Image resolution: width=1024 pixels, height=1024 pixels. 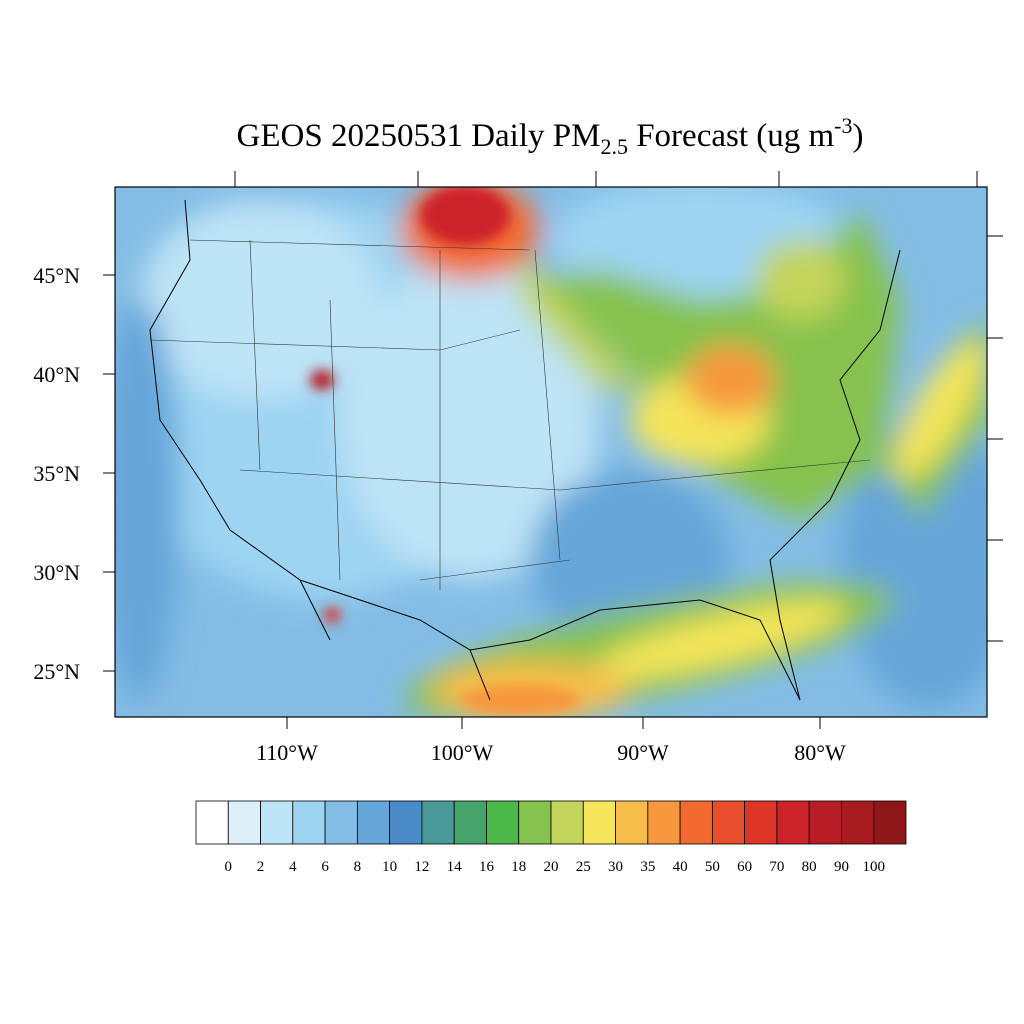 I want to click on colorbar-label: 60, so click(x=744, y=867).